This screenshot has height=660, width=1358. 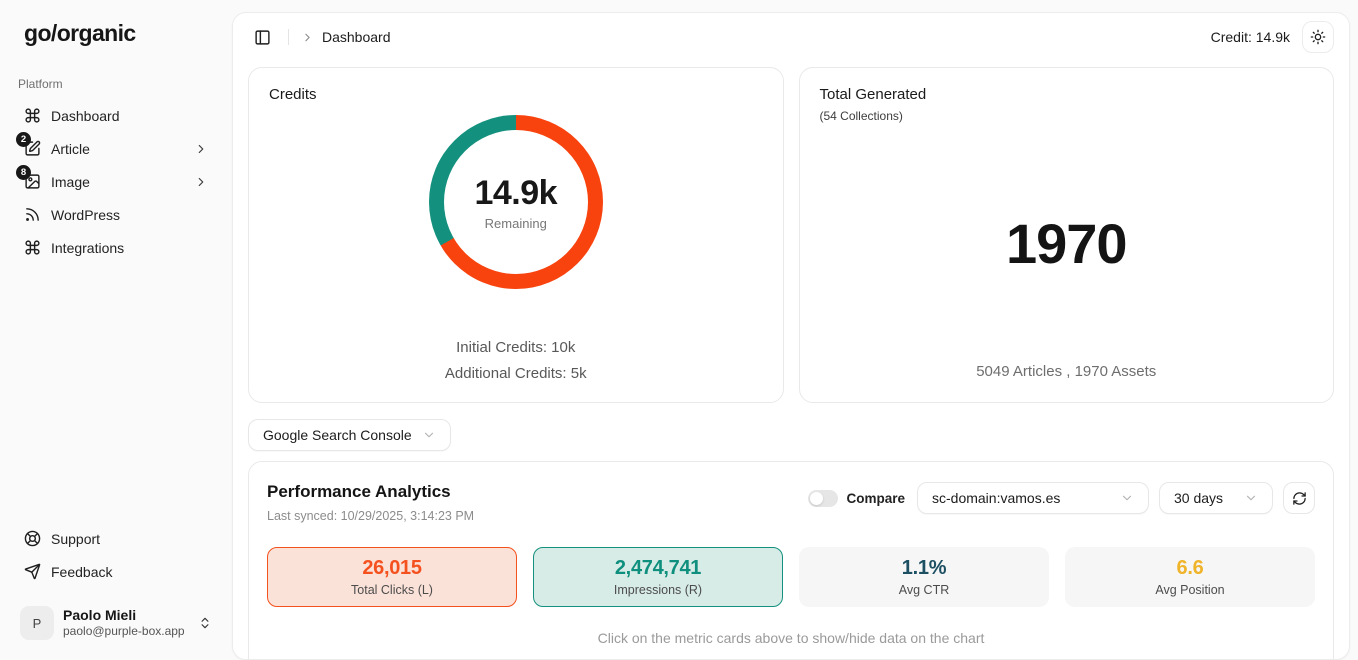 I want to click on theme-toggle-button, so click(x=1318, y=37).